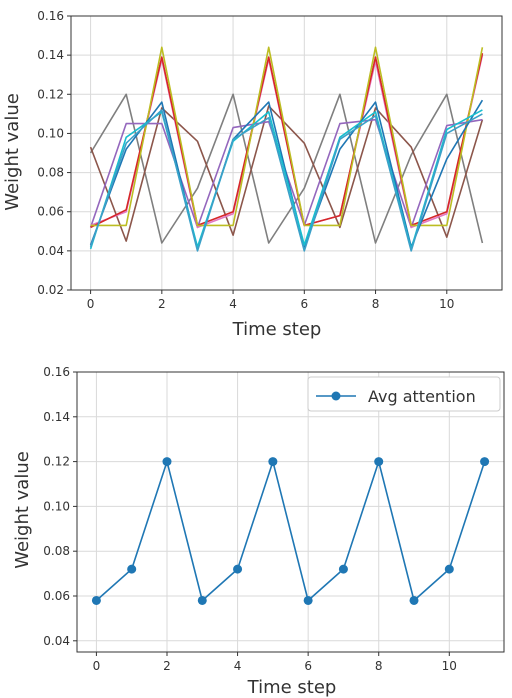 This screenshot has height=698, width=512. What do you see at coordinates (336, 396) in the screenshot?
I see `legend-marker` at bounding box center [336, 396].